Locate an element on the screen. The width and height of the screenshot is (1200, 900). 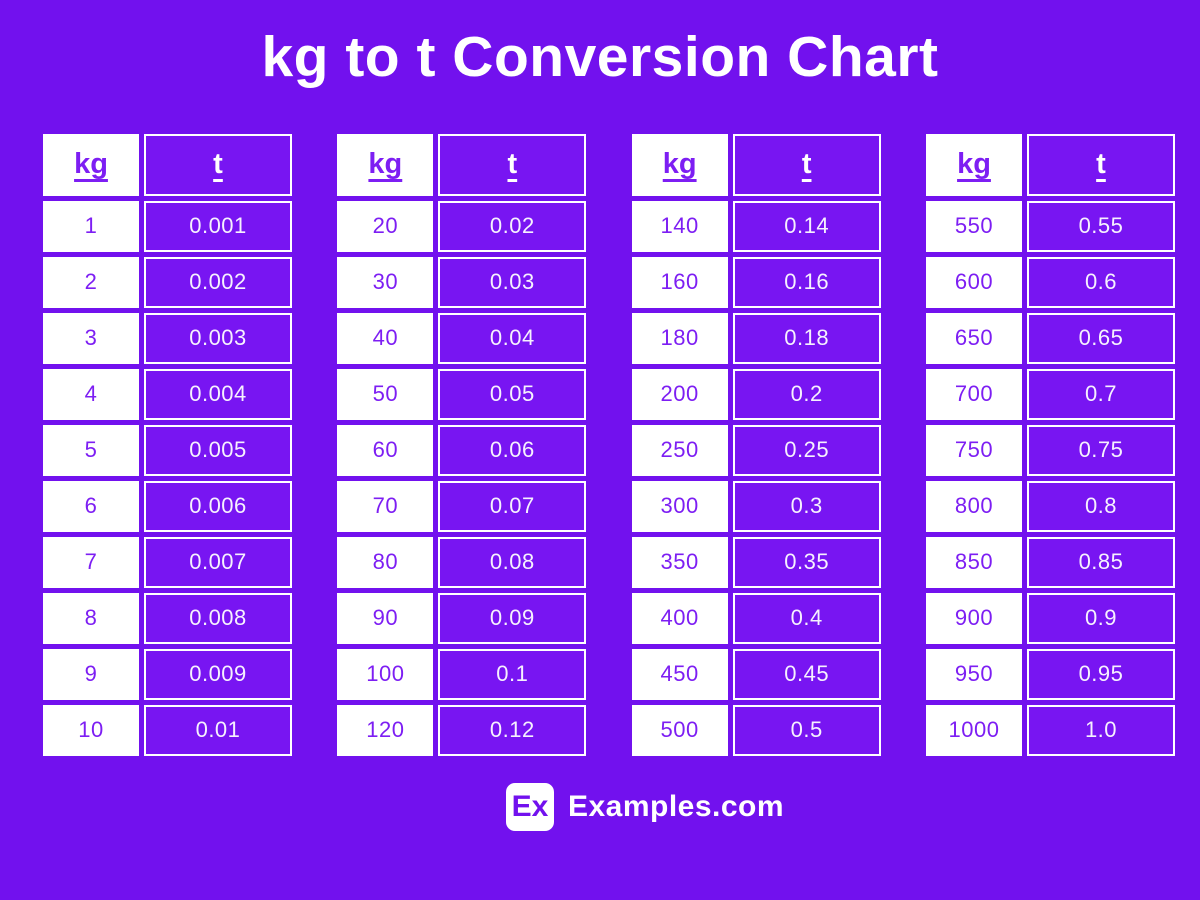
kg-value-cell: 4 is located at coordinates (91, 394).